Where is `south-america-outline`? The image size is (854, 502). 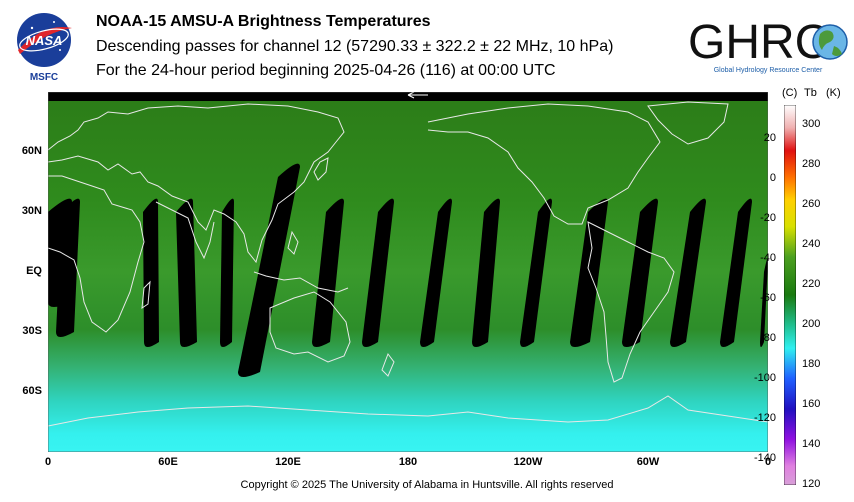
south-america-outline is located at coordinates (631, 302).